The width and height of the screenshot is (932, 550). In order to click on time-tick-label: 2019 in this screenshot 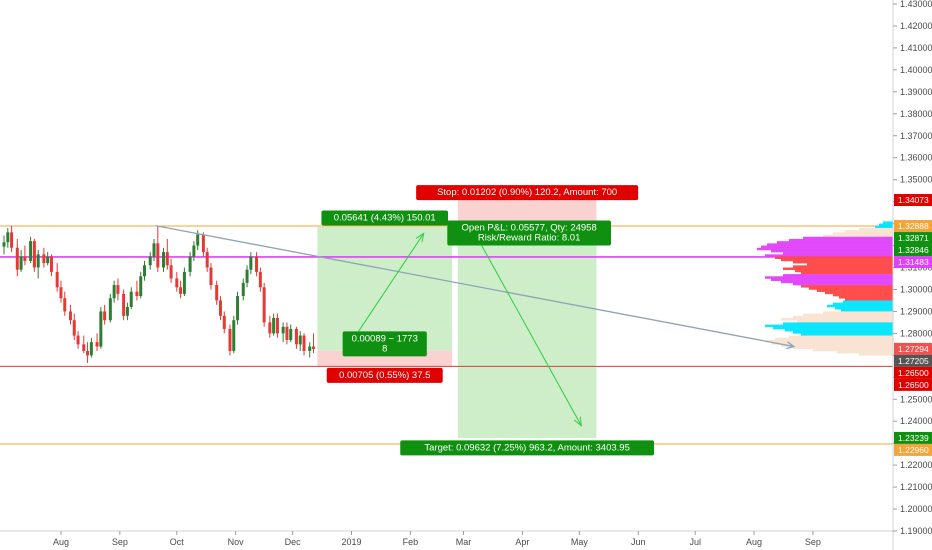, I will do `click(351, 542)`.